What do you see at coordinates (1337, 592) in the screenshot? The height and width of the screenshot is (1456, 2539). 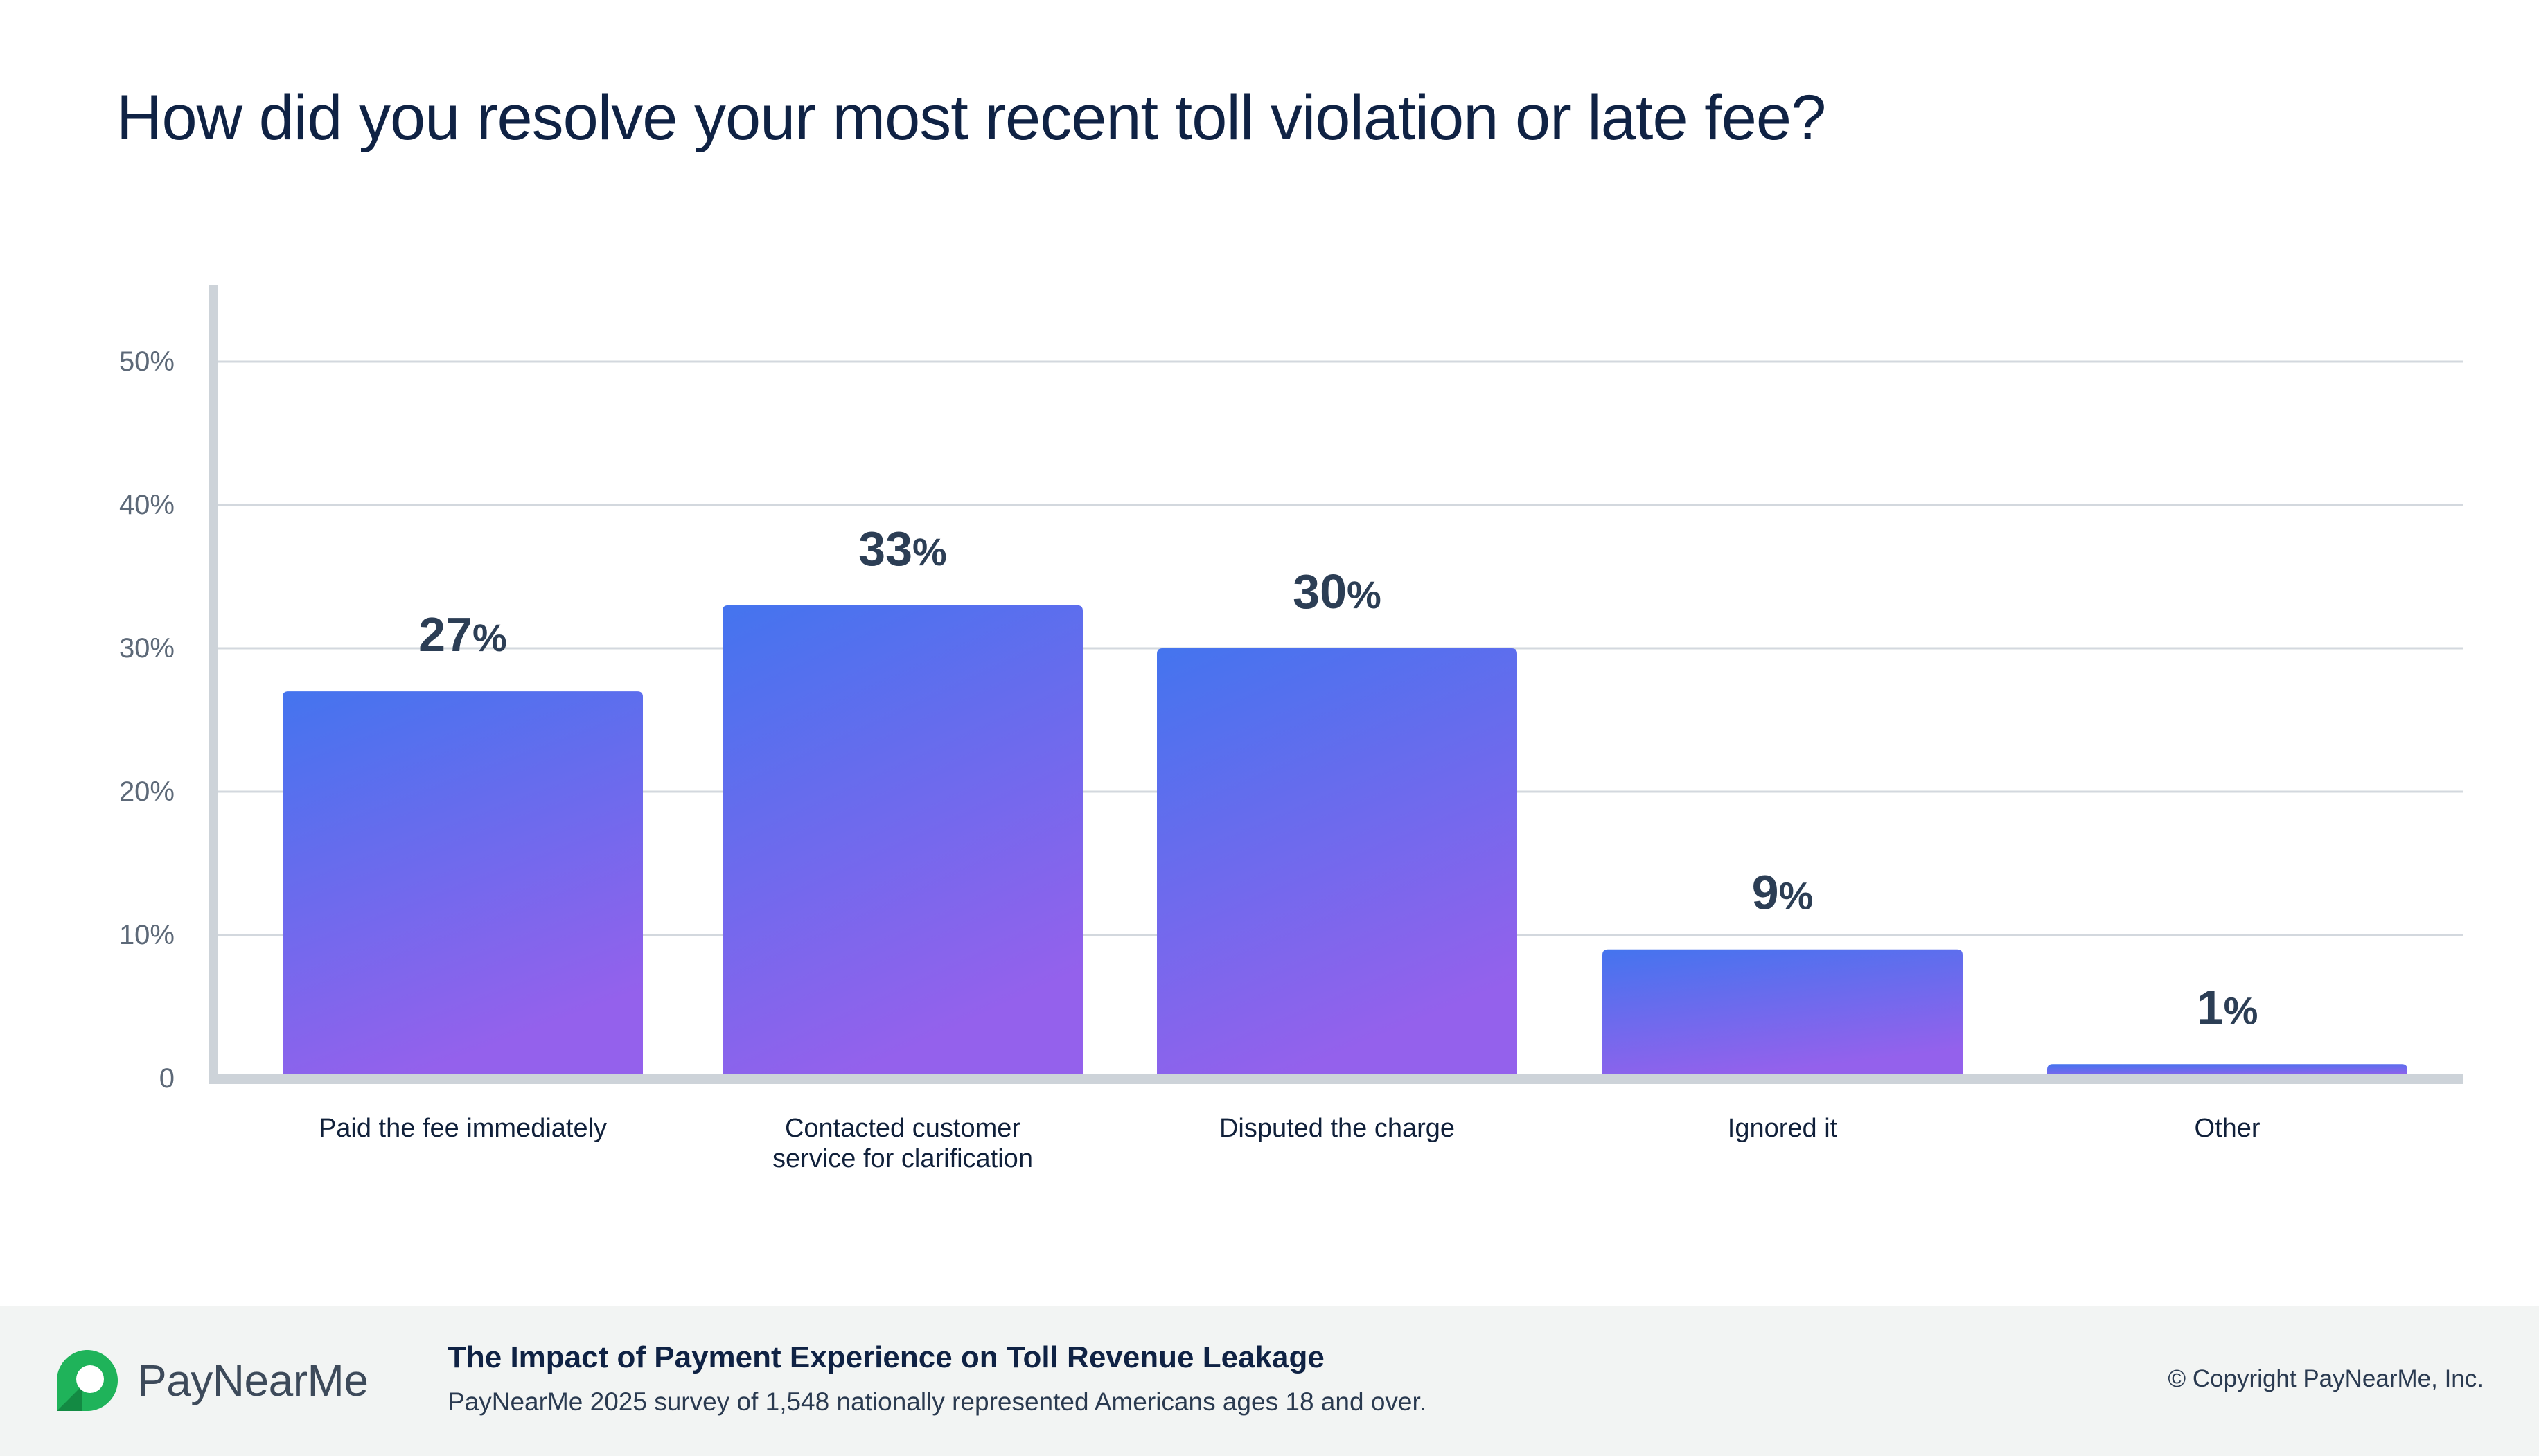 I see `data-label: 30%` at bounding box center [1337, 592].